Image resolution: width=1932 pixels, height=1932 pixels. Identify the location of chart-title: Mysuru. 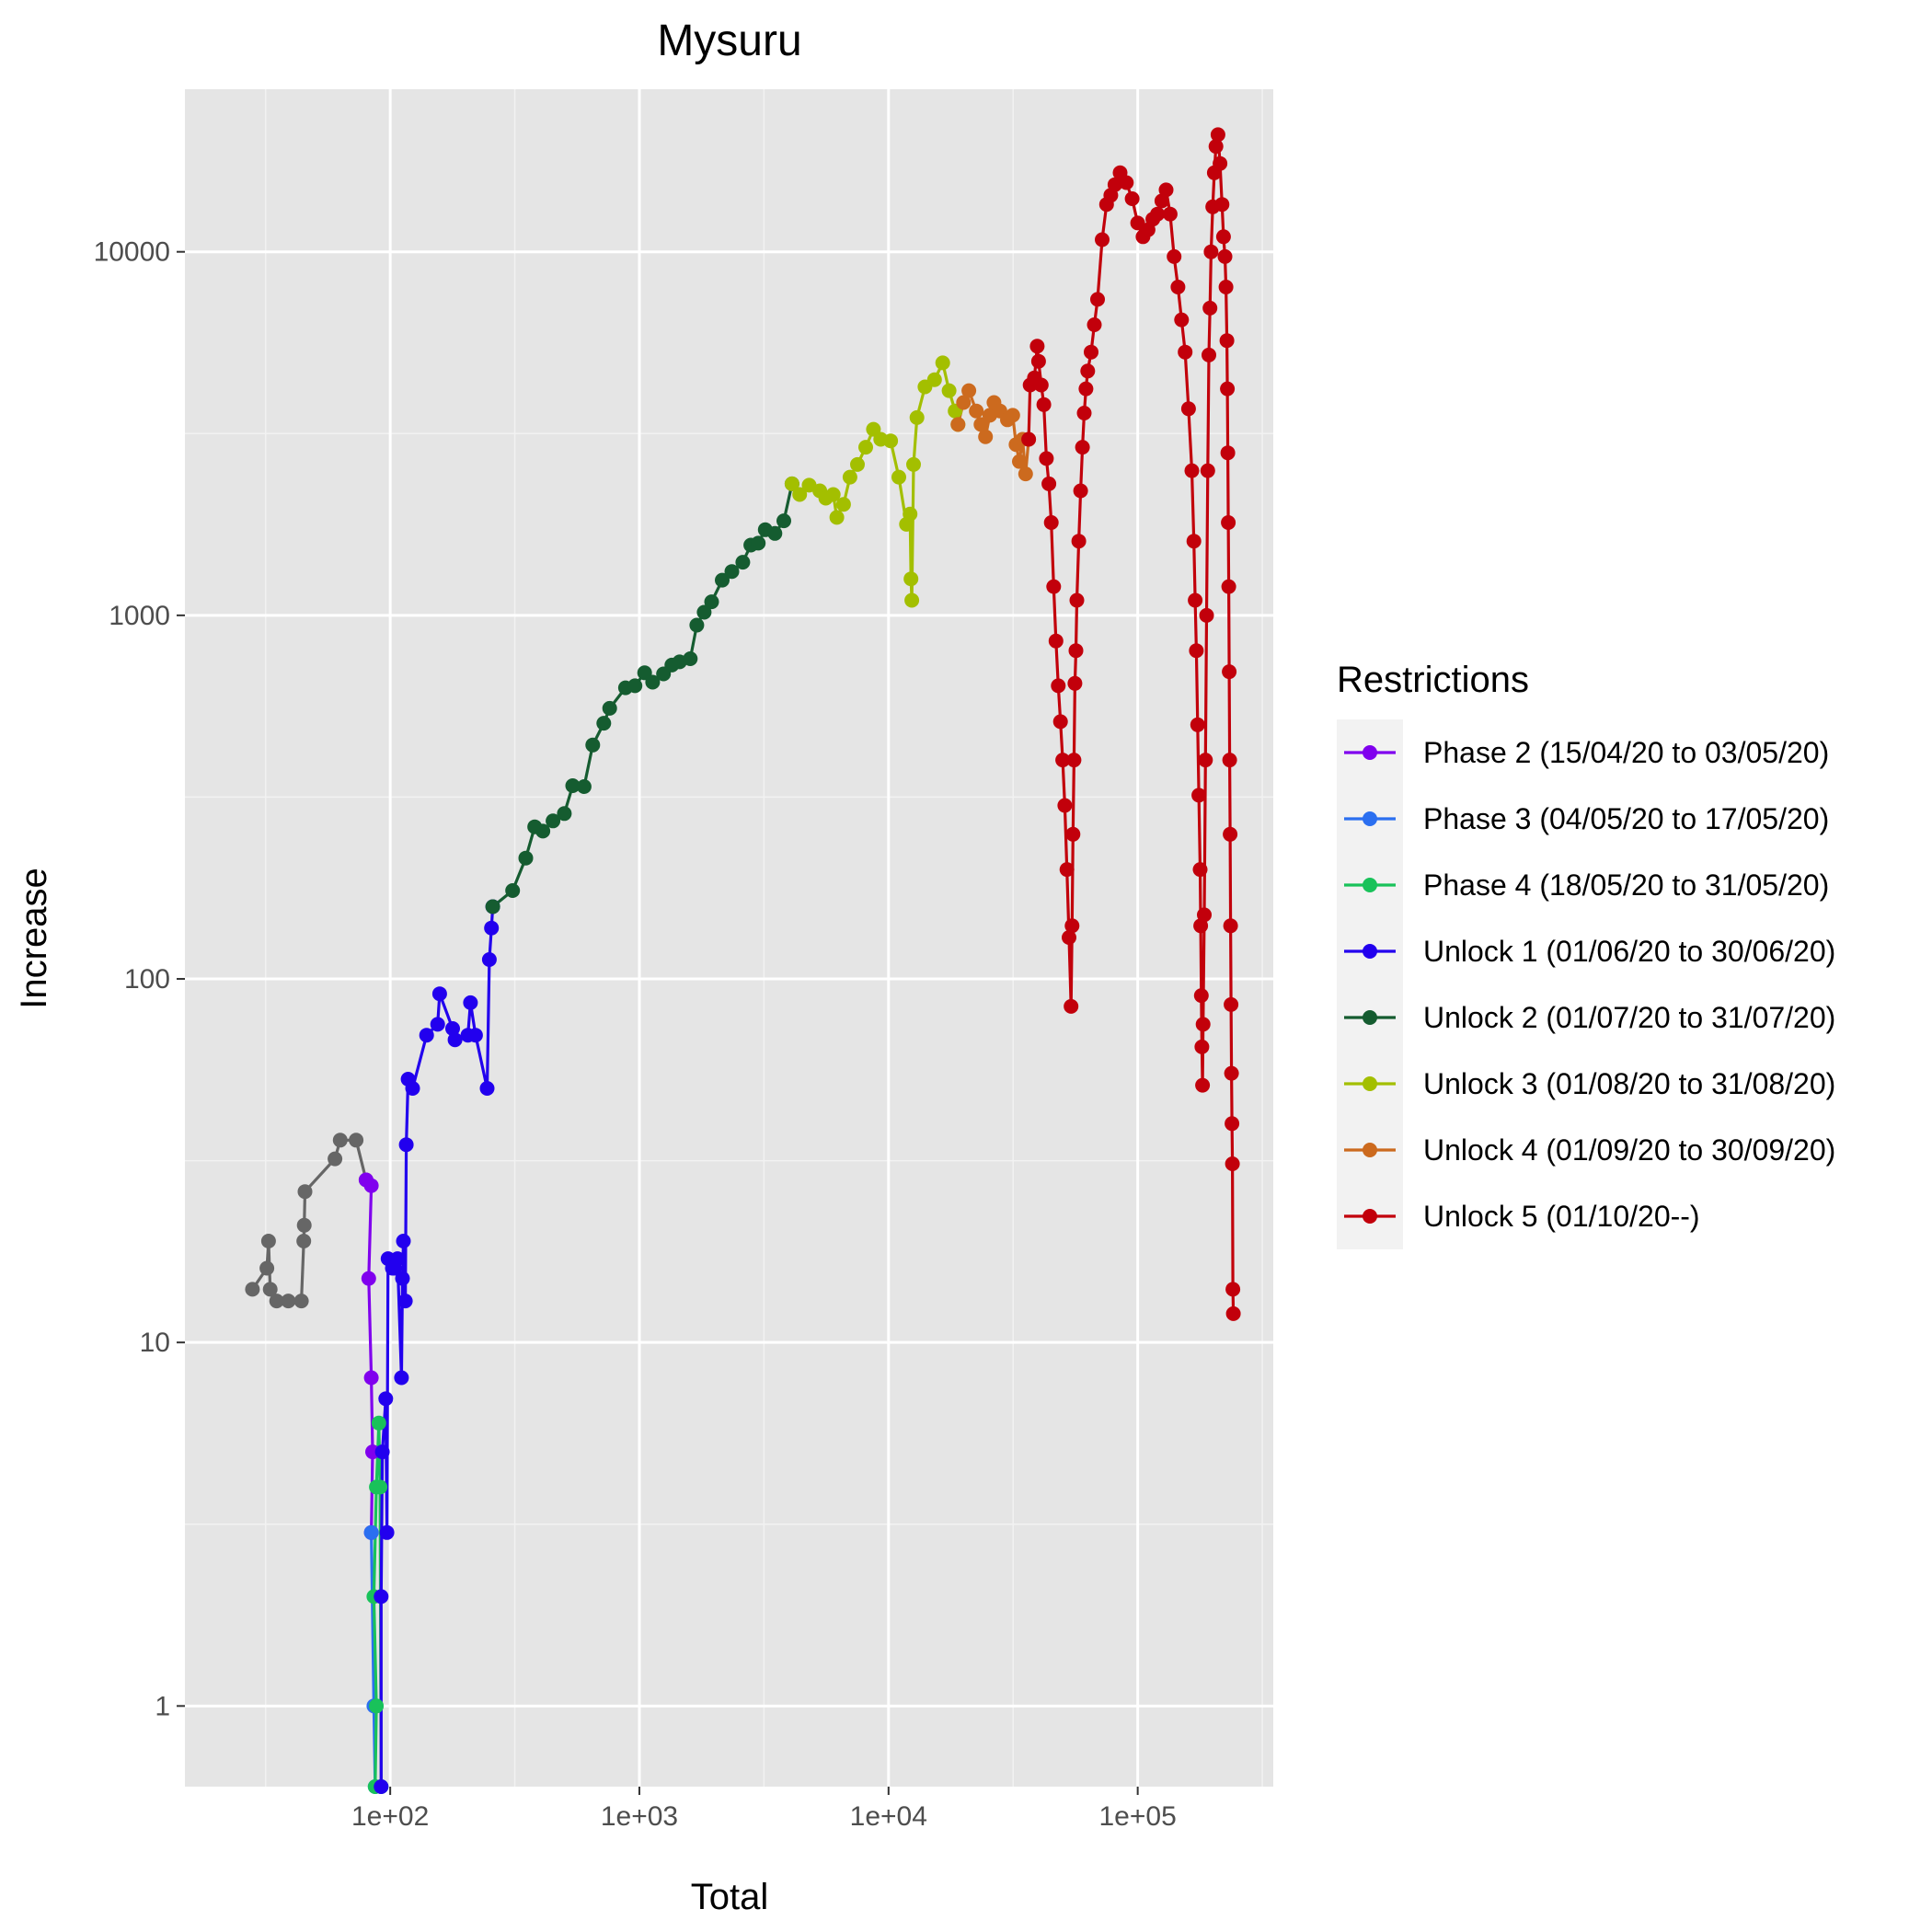
(729, 41).